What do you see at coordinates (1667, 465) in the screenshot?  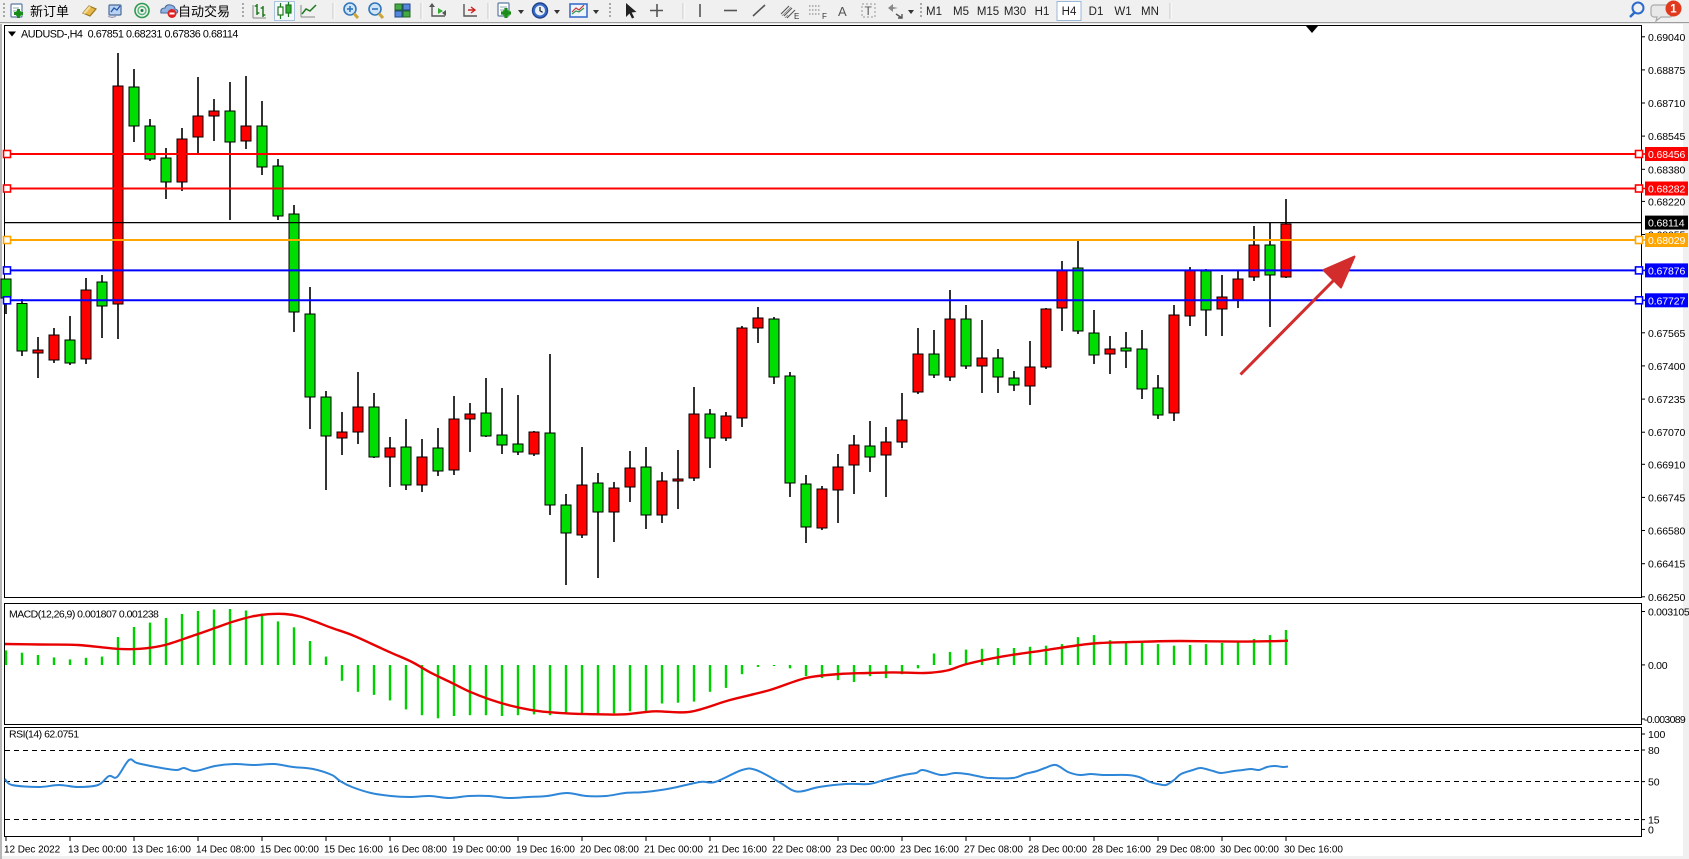 I see `svg-text: 0.66910` at bounding box center [1667, 465].